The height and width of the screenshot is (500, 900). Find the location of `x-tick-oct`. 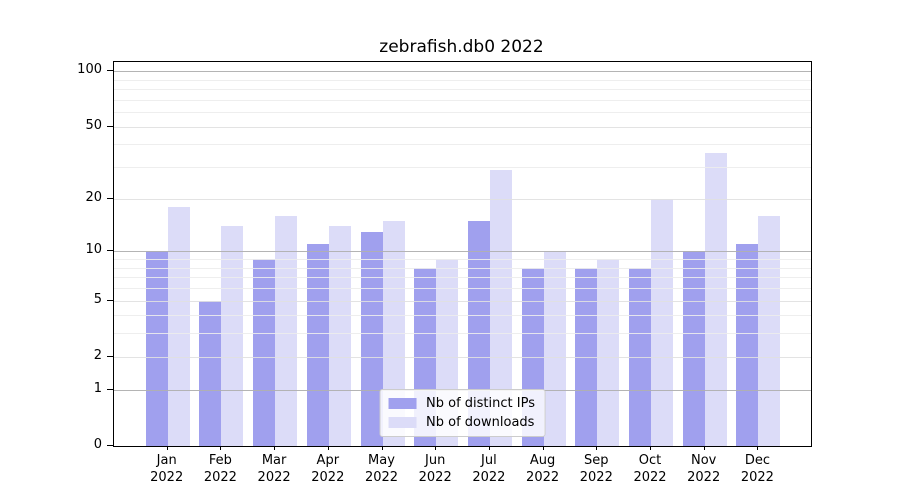

x-tick-oct is located at coordinates (650, 447).